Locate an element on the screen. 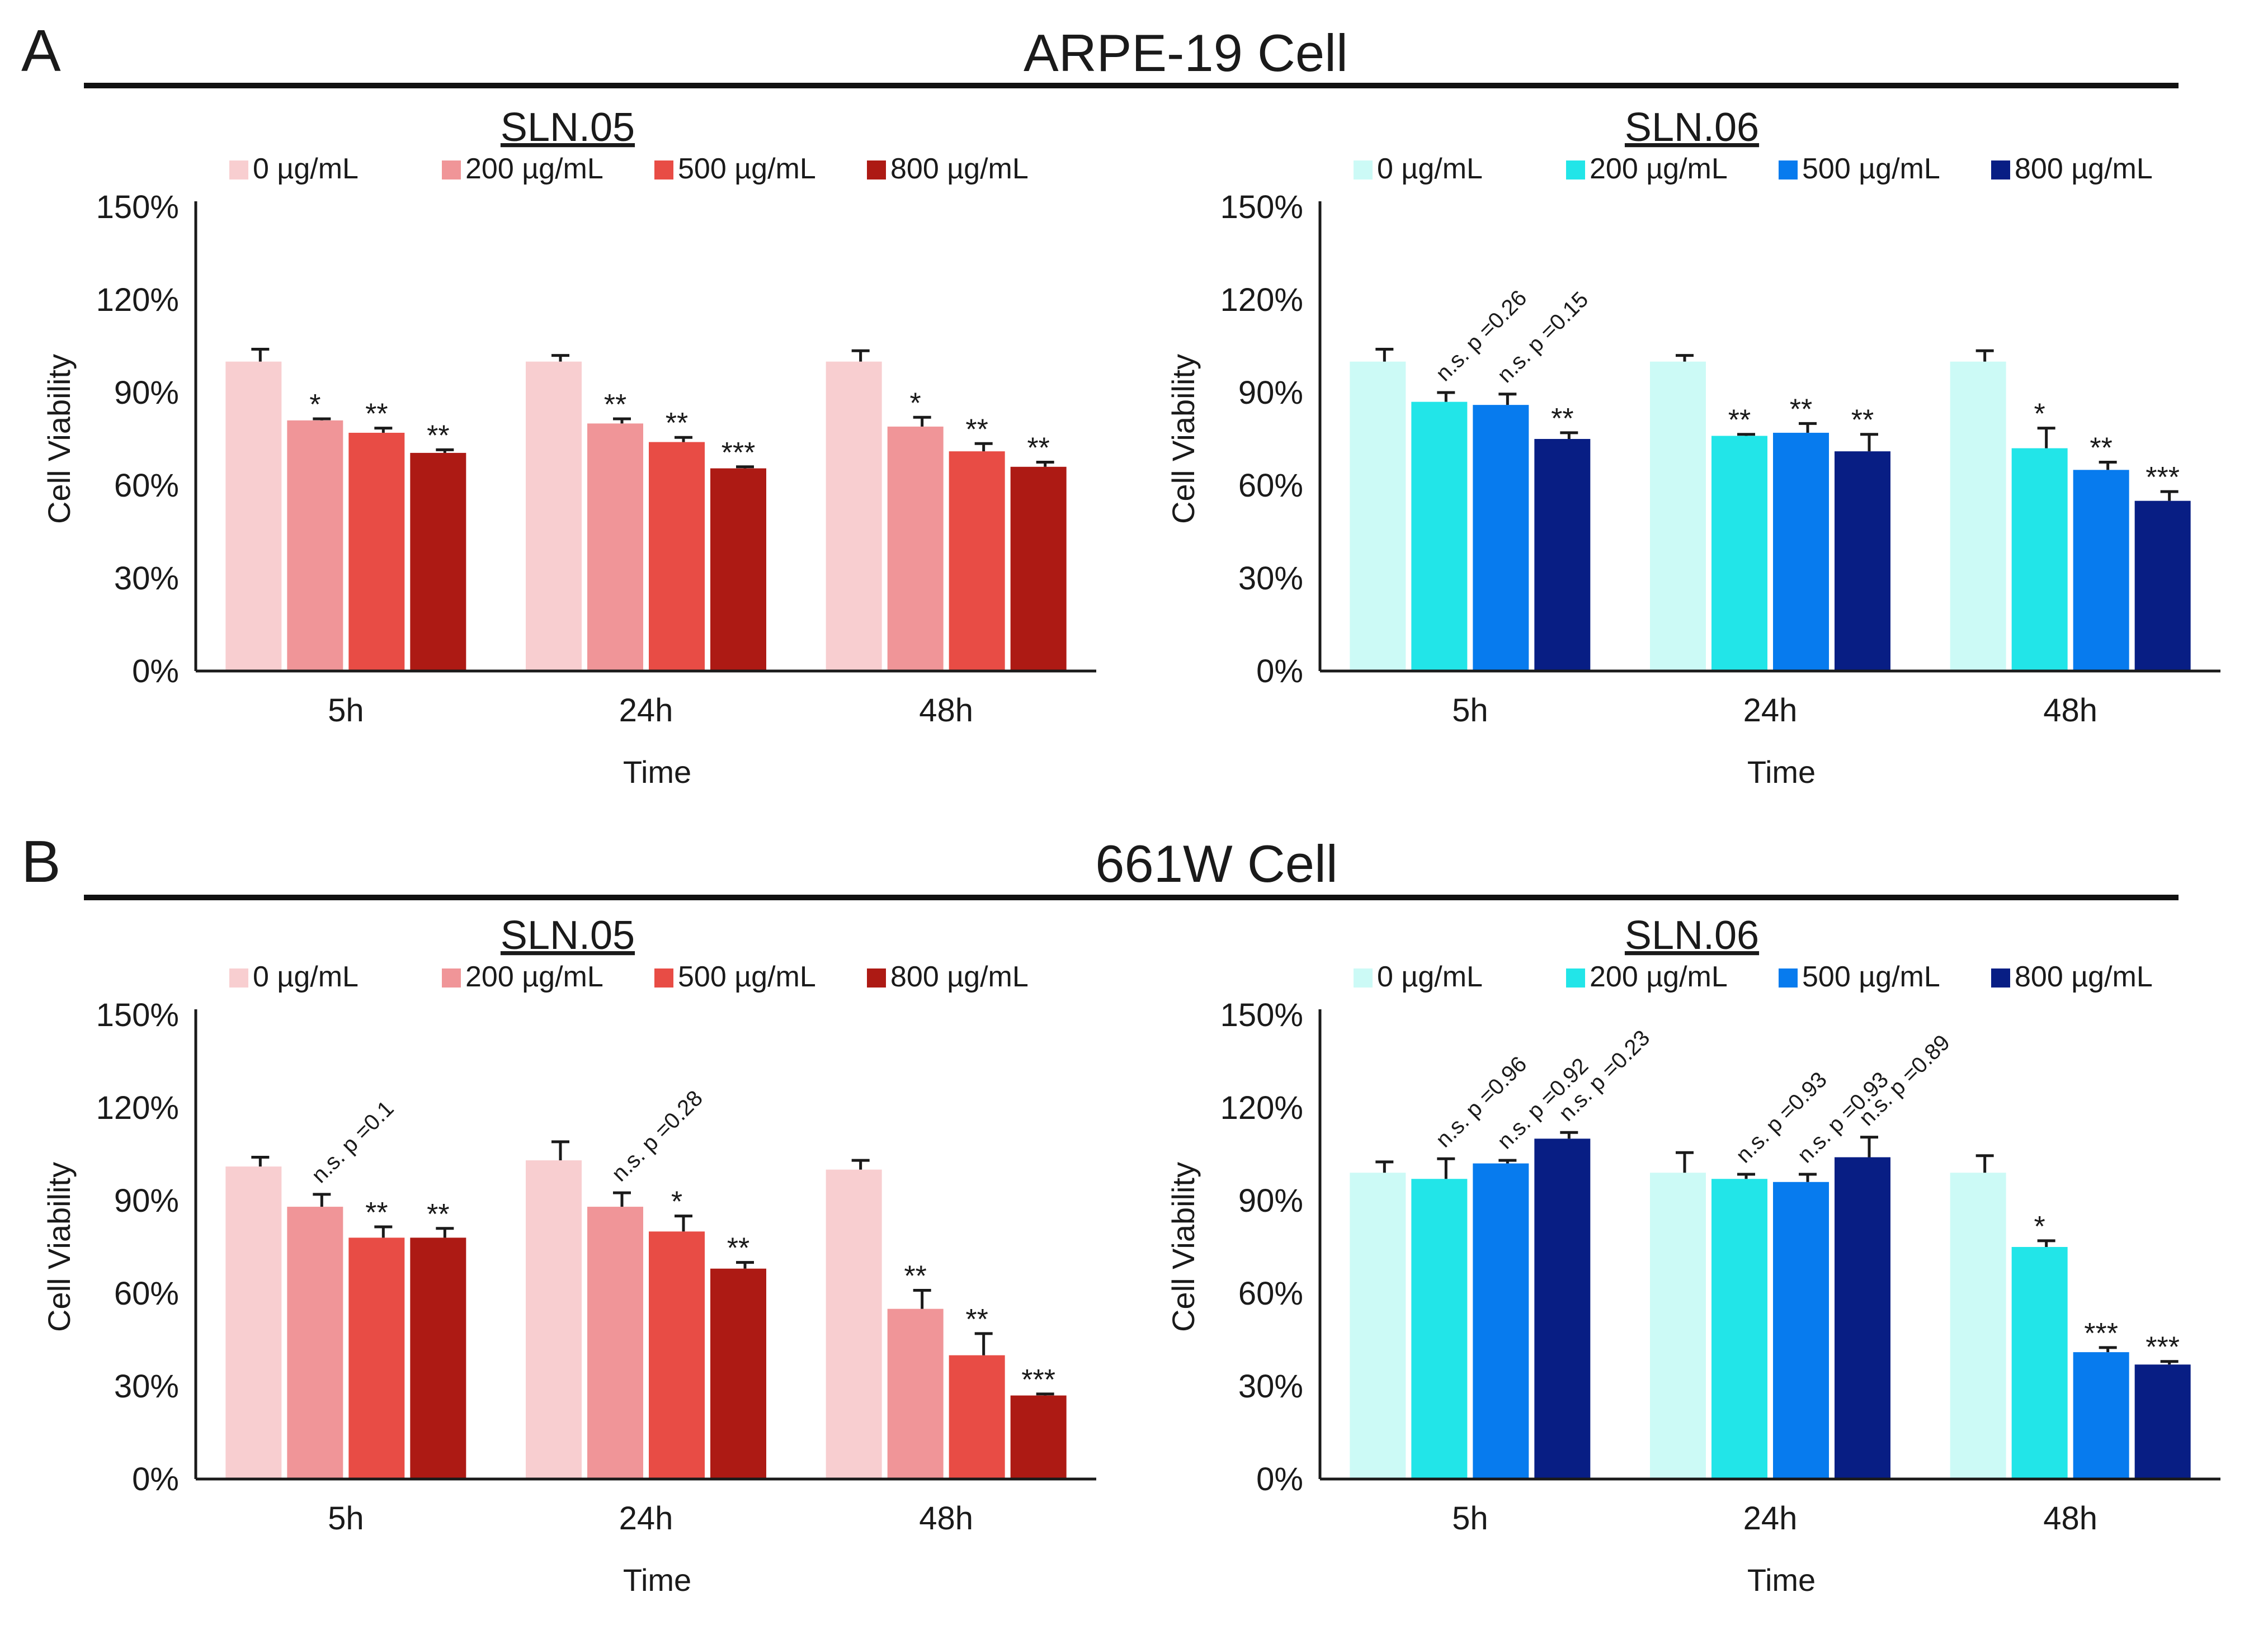  significance-label: n.s. p =0.28 is located at coordinates (657, 1136).